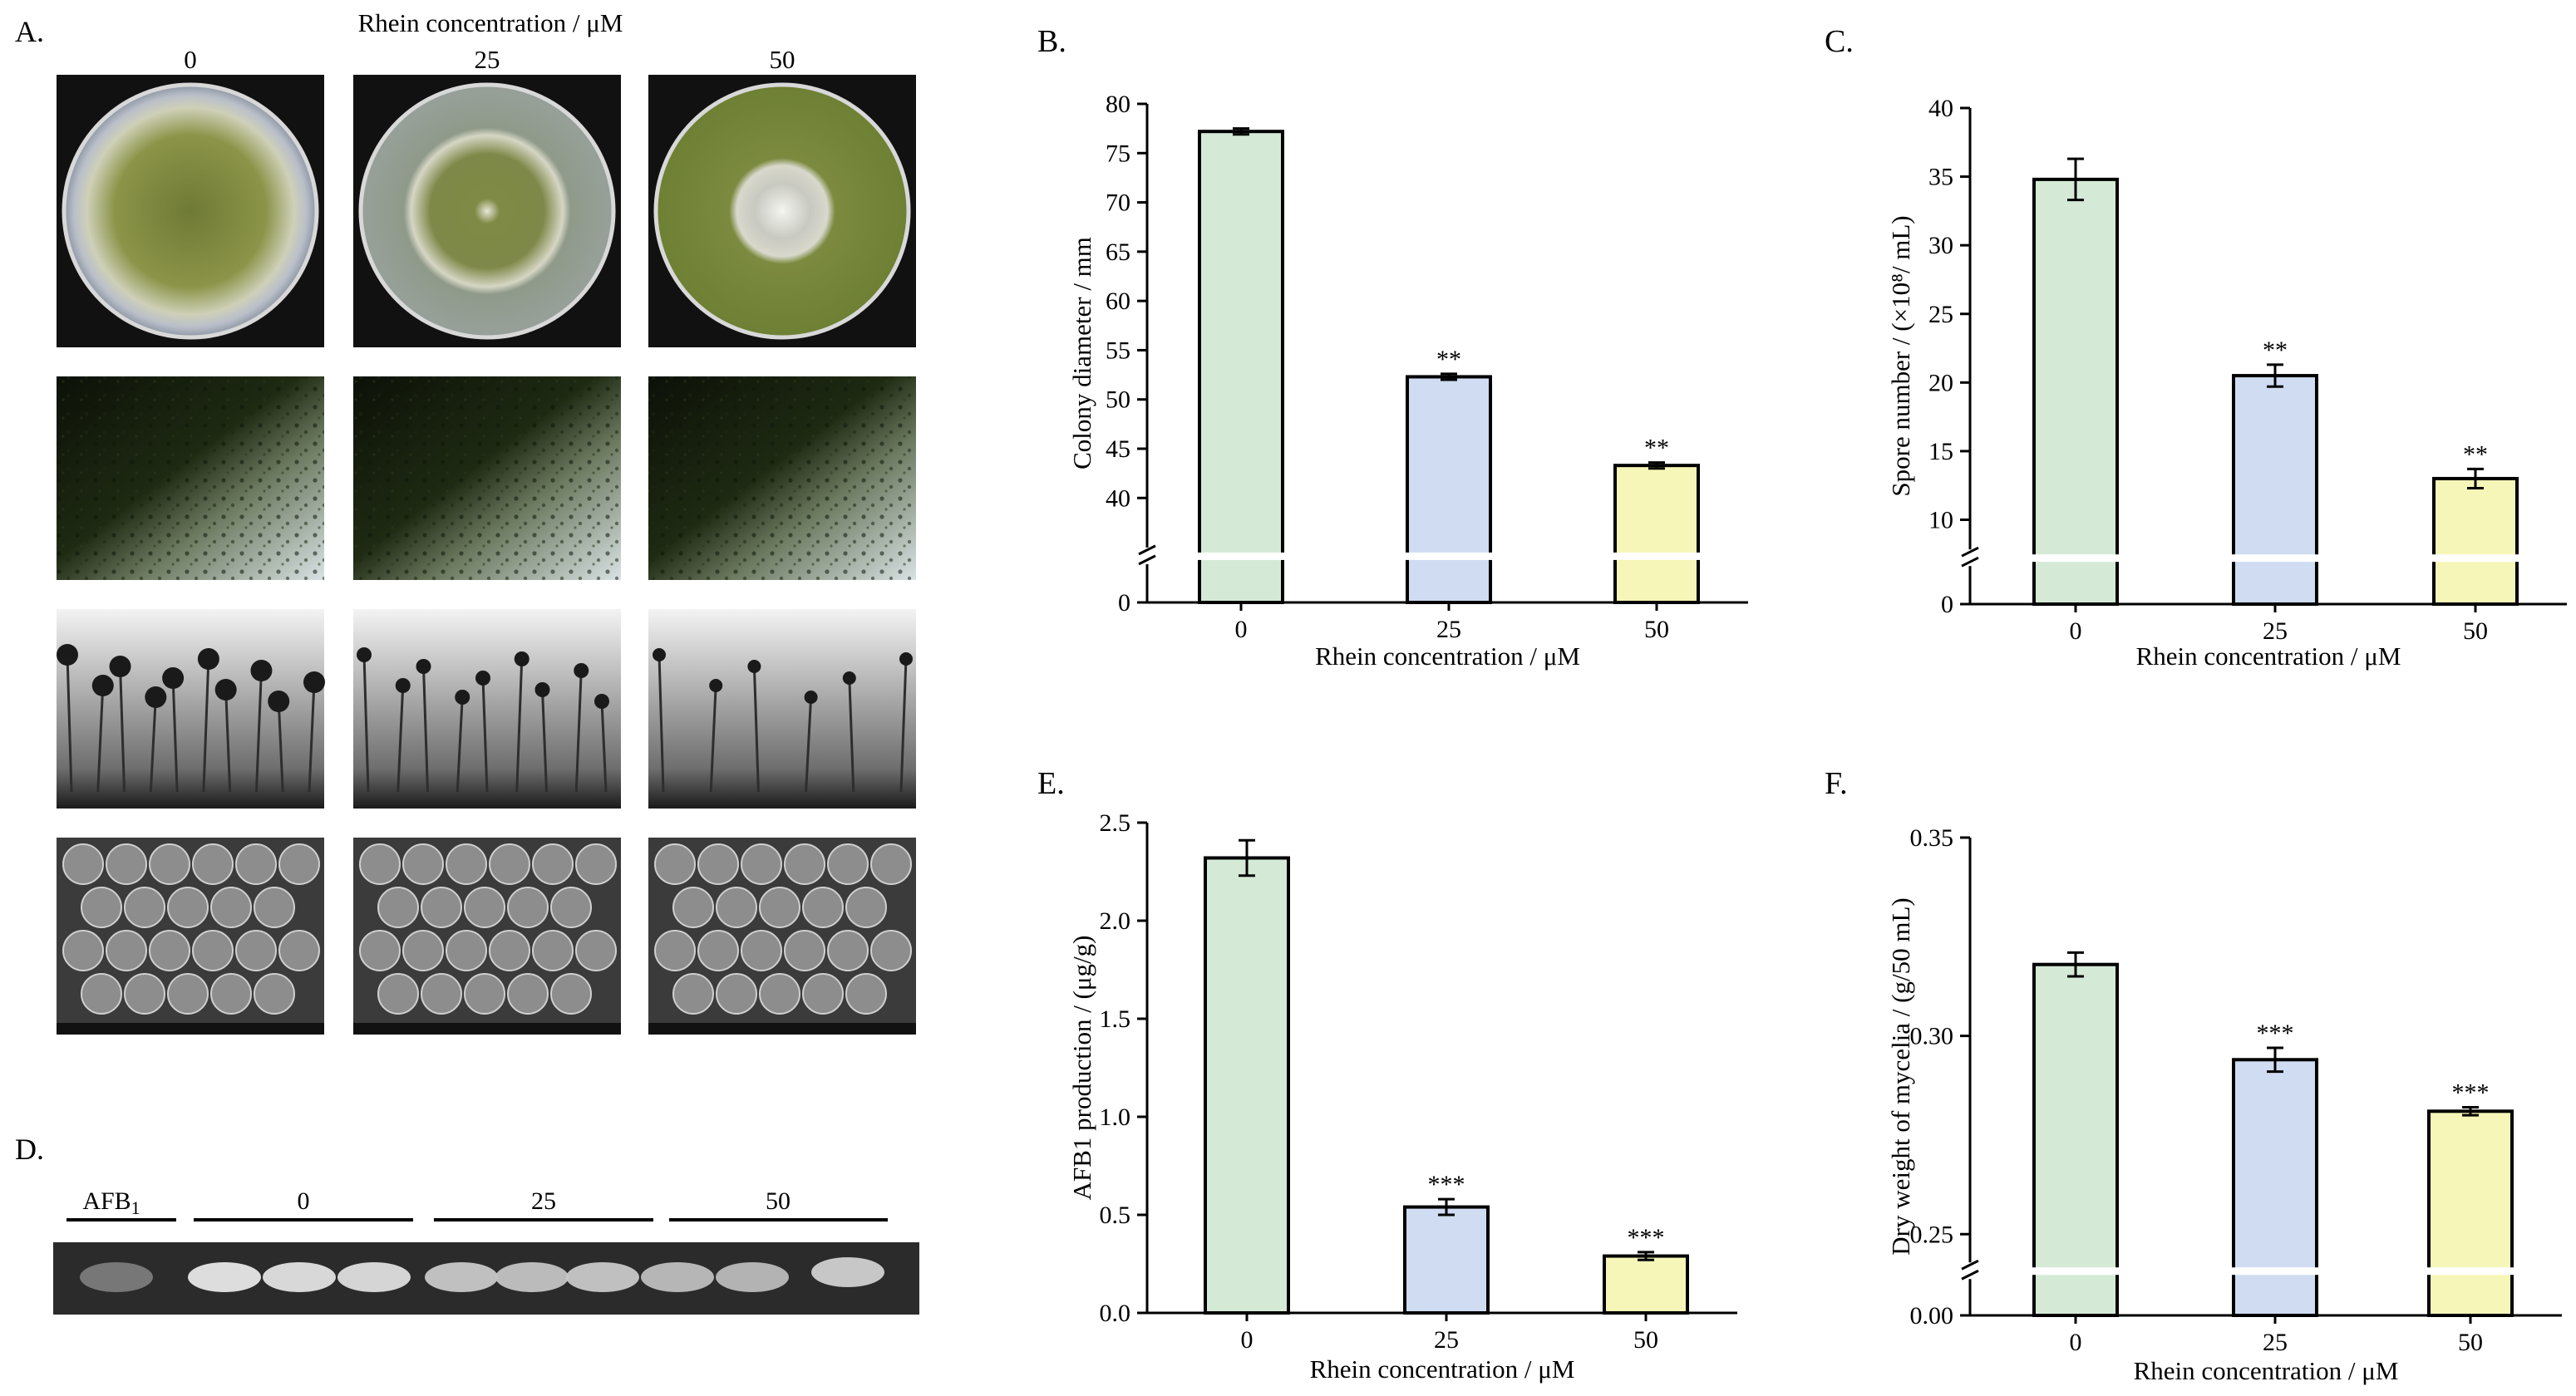 This screenshot has width=2576, height=1396. Describe the element at coordinates (1940, 109) in the screenshot. I see `y-tick-label: 40` at that location.